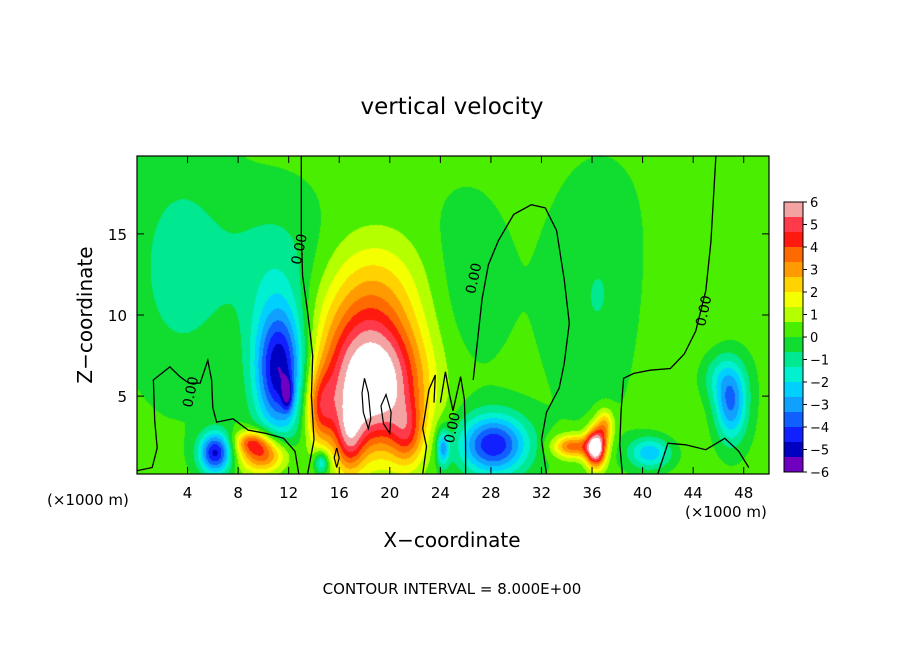 This screenshot has width=904, height=658. I want to click on colorbar-tick-label: 3, so click(814, 271).